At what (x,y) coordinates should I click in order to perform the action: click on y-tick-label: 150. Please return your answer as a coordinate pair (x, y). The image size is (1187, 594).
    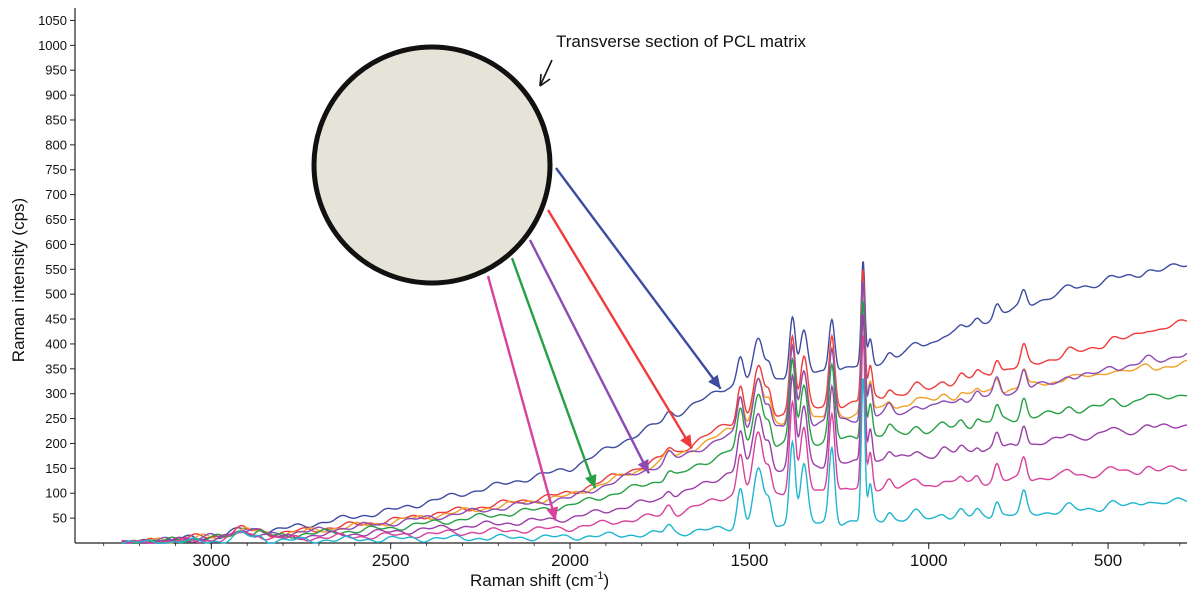
    Looking at the image, I should click on (56, 468).